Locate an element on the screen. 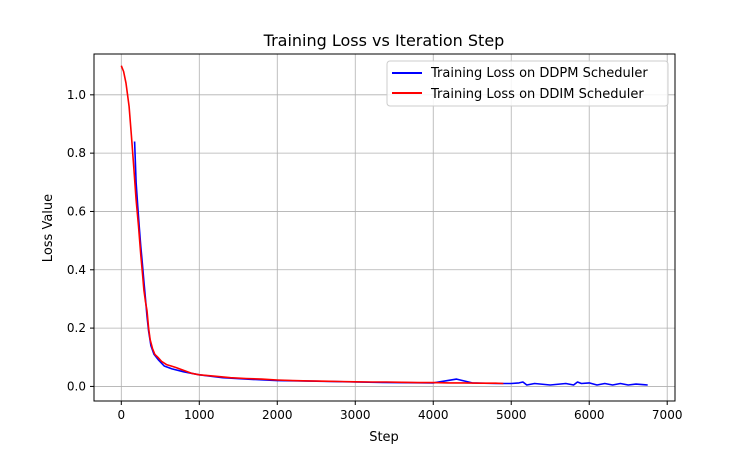  x-axis-label: Step is located at coordinates (384, 437).